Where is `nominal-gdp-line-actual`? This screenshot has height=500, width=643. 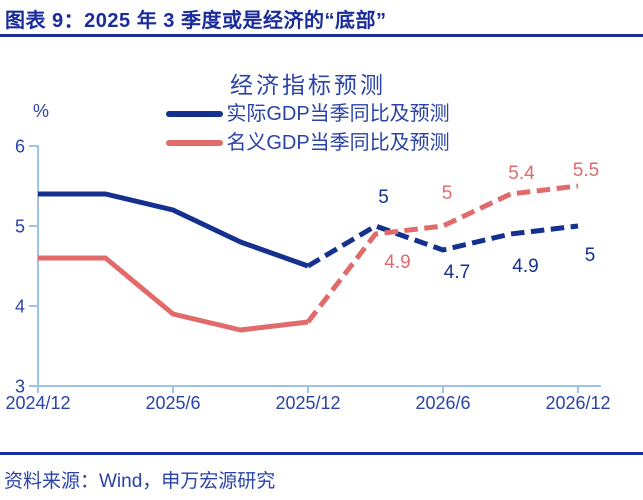
nominal-gdp-line-actual is located at coordinates (173, 294).